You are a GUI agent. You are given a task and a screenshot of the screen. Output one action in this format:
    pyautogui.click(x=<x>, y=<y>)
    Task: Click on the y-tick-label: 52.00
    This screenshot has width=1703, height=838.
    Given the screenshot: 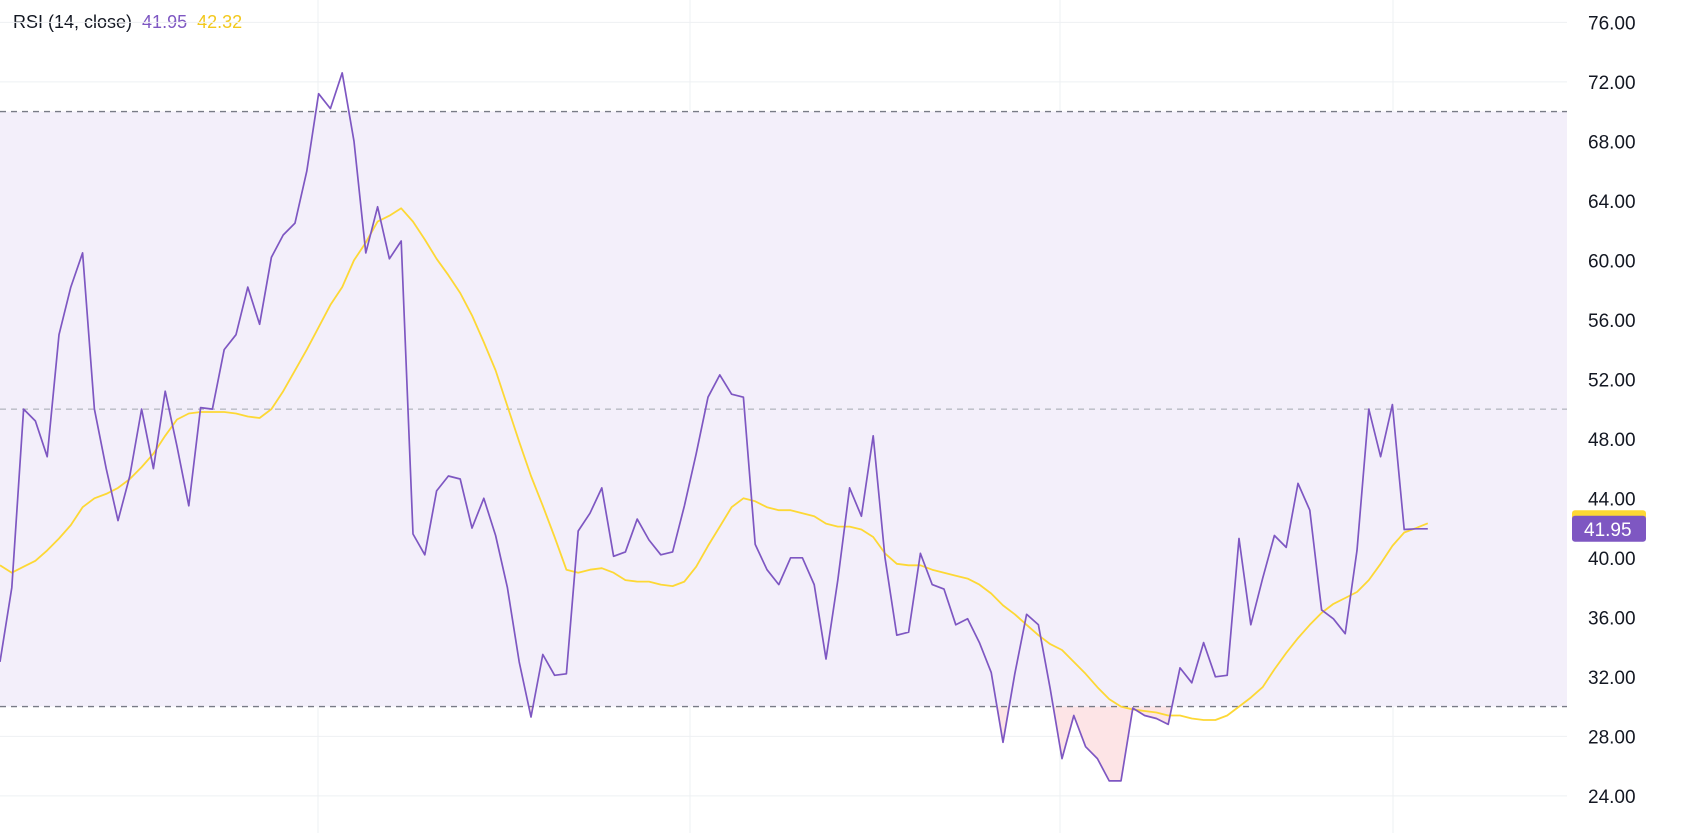 What is the action you would take?
    pyautogui.click(x=1612, y=380)
    